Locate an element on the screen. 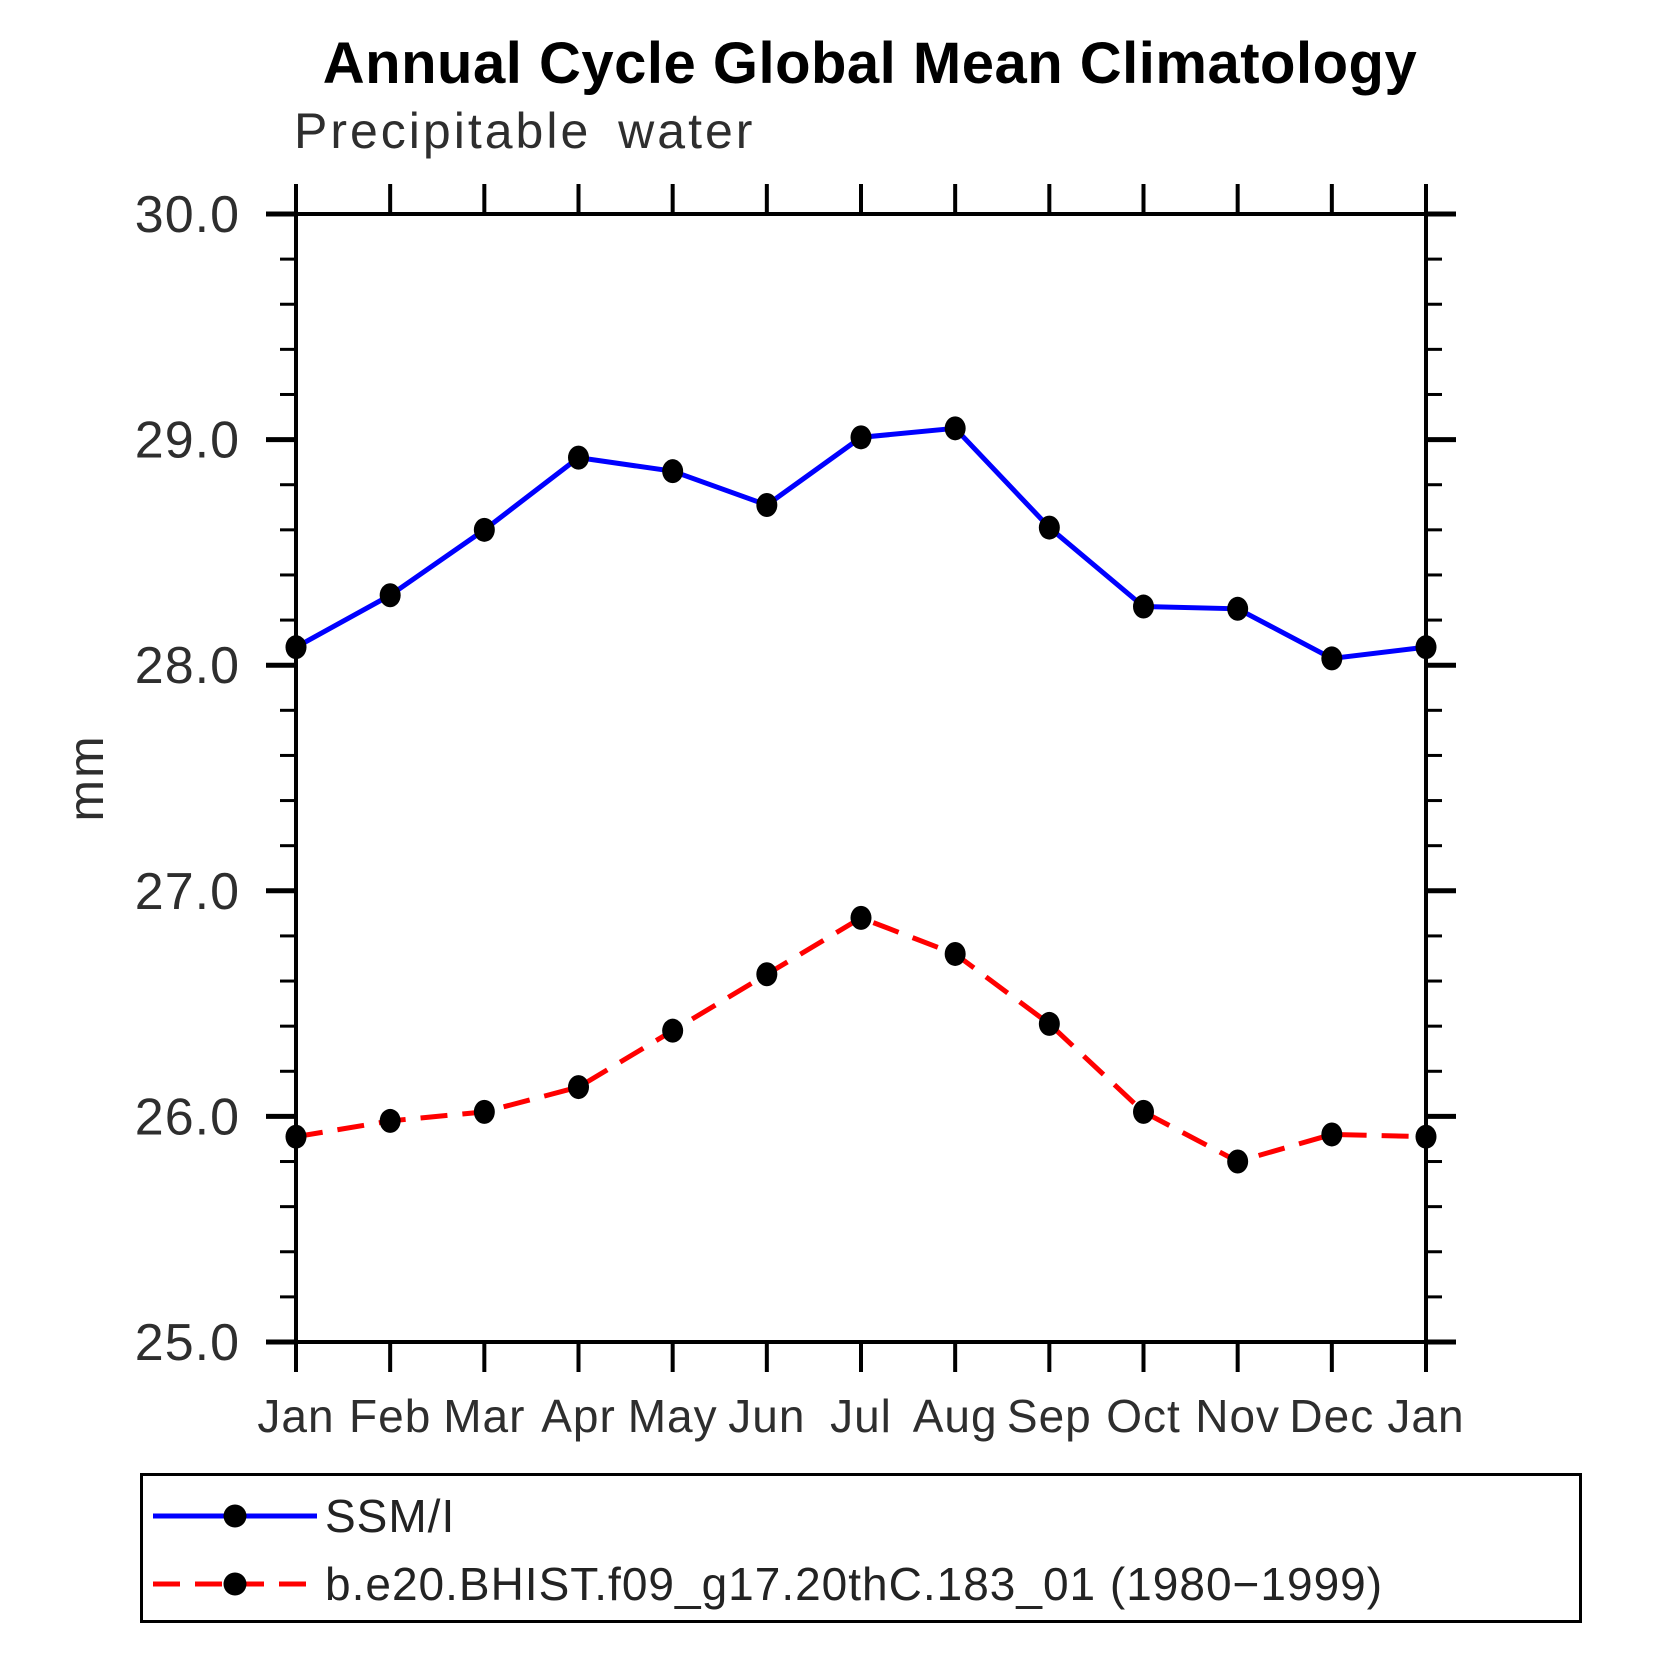 This screenshot has width=1663, height=1663. legend-item-ssmi: SSM/I is located at coordinates (302, 1516).